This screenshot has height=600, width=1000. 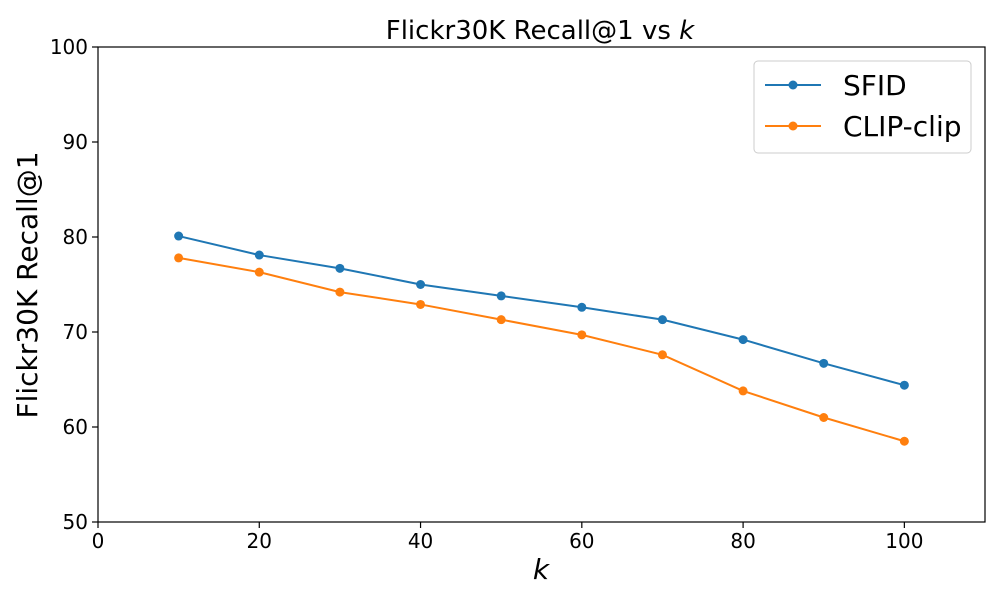 I want to click on x-tick-label: 0, so click(x=98, y=541).